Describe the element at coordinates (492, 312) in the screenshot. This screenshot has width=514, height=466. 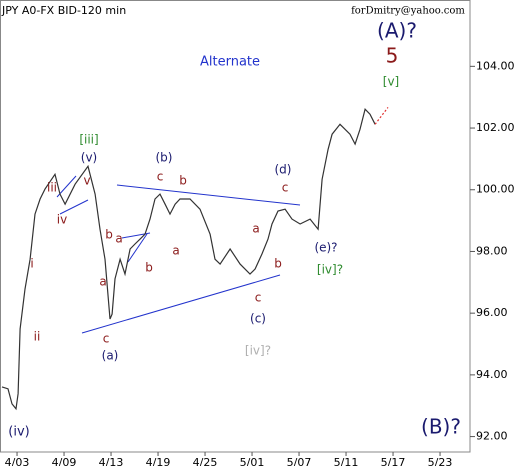
I see `y-tick-label: 96.00` at that location.